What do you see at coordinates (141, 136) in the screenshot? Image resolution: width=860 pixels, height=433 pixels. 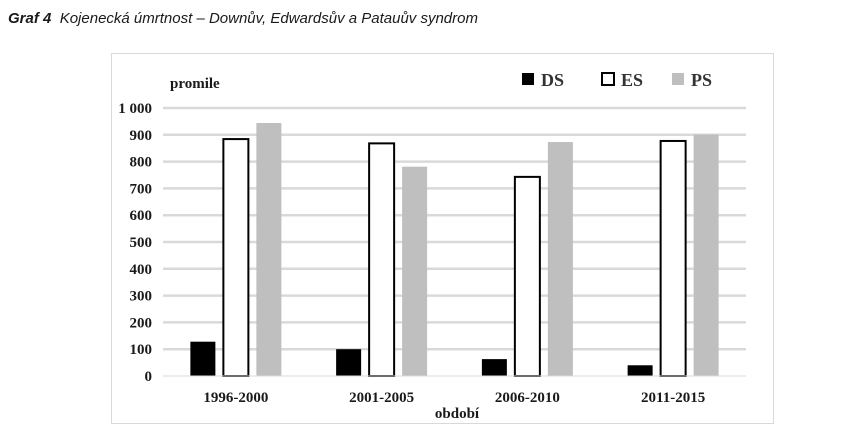 I see `y-tick-label: 900` at bounding box center [141, 136].